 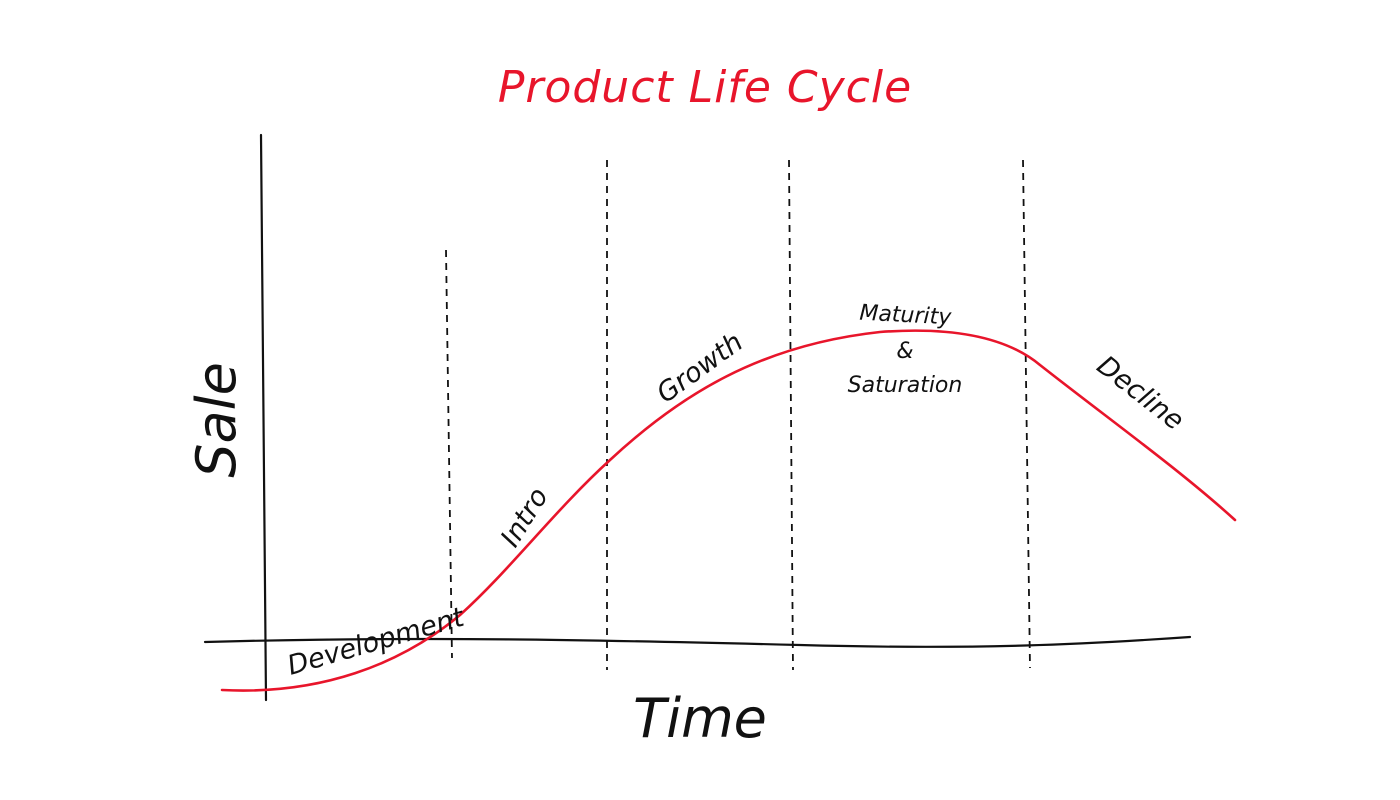 What do you see at coordinates (700, 368) in the screenshot?
I see `stage-label-growth: Growth` at bounding box center [700, 368].